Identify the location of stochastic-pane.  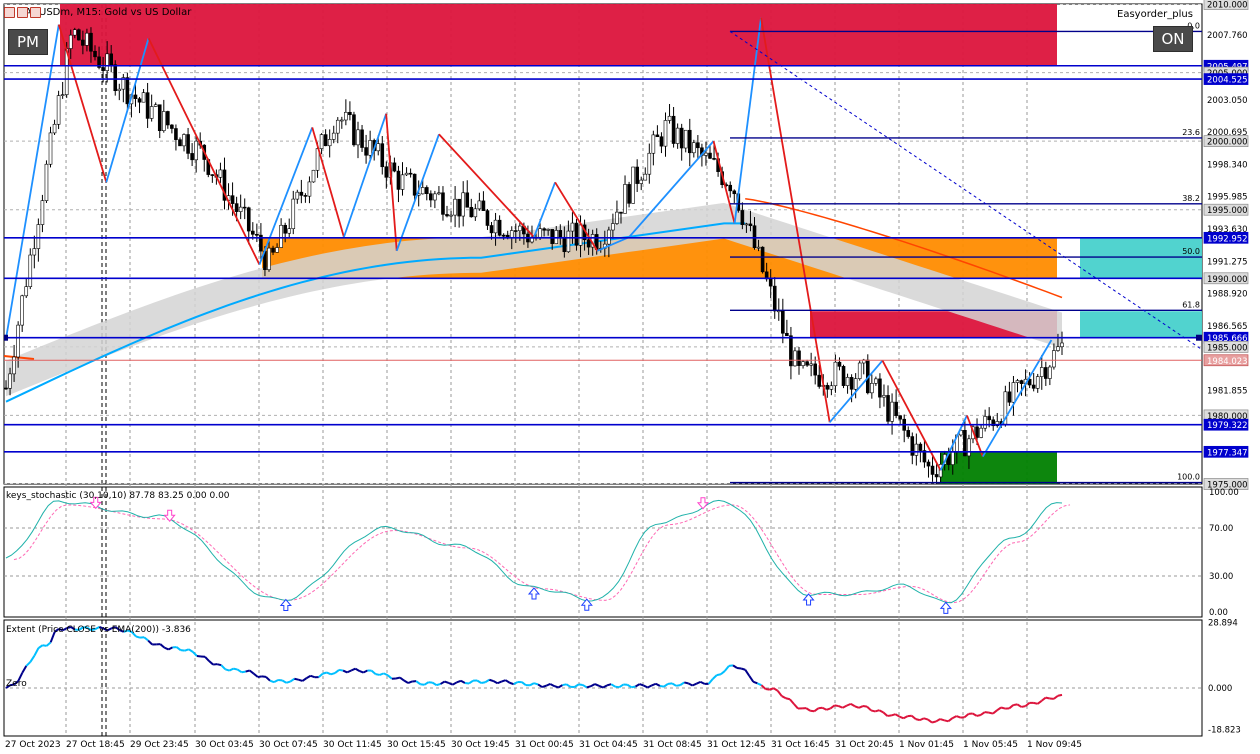
(603, 555).